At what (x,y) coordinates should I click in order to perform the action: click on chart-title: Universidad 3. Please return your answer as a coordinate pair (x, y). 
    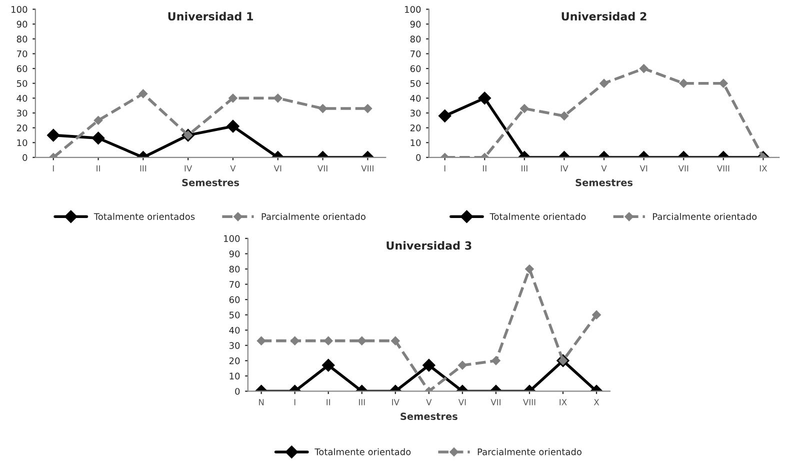
    Looking at the image, I should click on (429, 245).